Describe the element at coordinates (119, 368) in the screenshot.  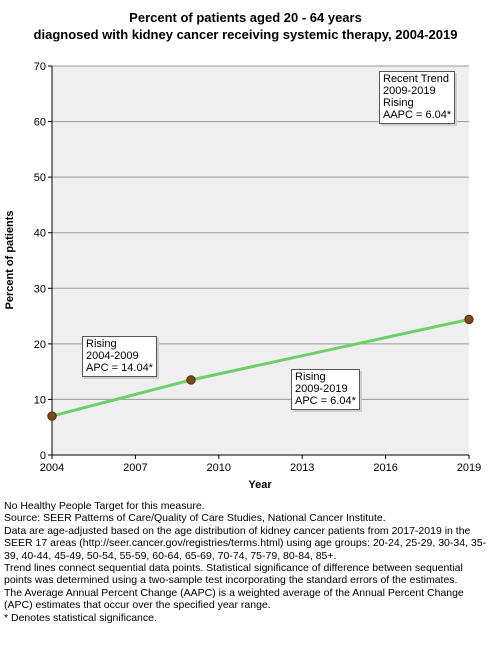
I see `annotation-line: APC = 14.04*` at that location.